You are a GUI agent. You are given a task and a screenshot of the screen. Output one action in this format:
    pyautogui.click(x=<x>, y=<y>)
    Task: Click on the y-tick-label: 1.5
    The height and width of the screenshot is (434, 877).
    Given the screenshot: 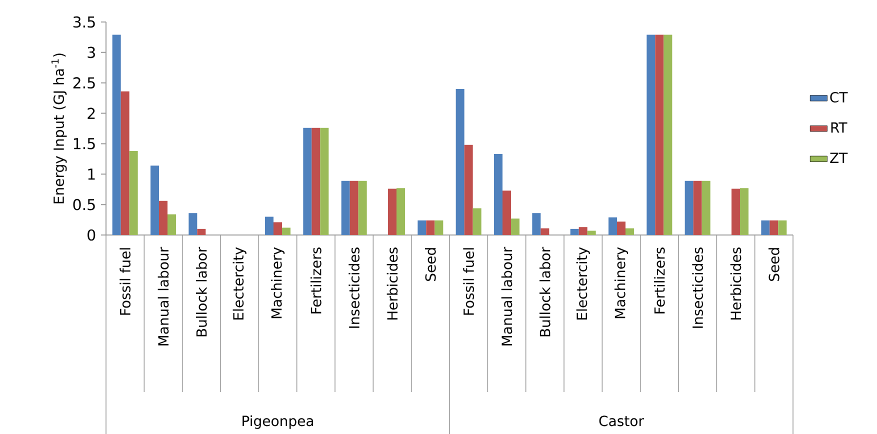 What is the action you would take?
    pyautogui.click(x=84, y=144)
    